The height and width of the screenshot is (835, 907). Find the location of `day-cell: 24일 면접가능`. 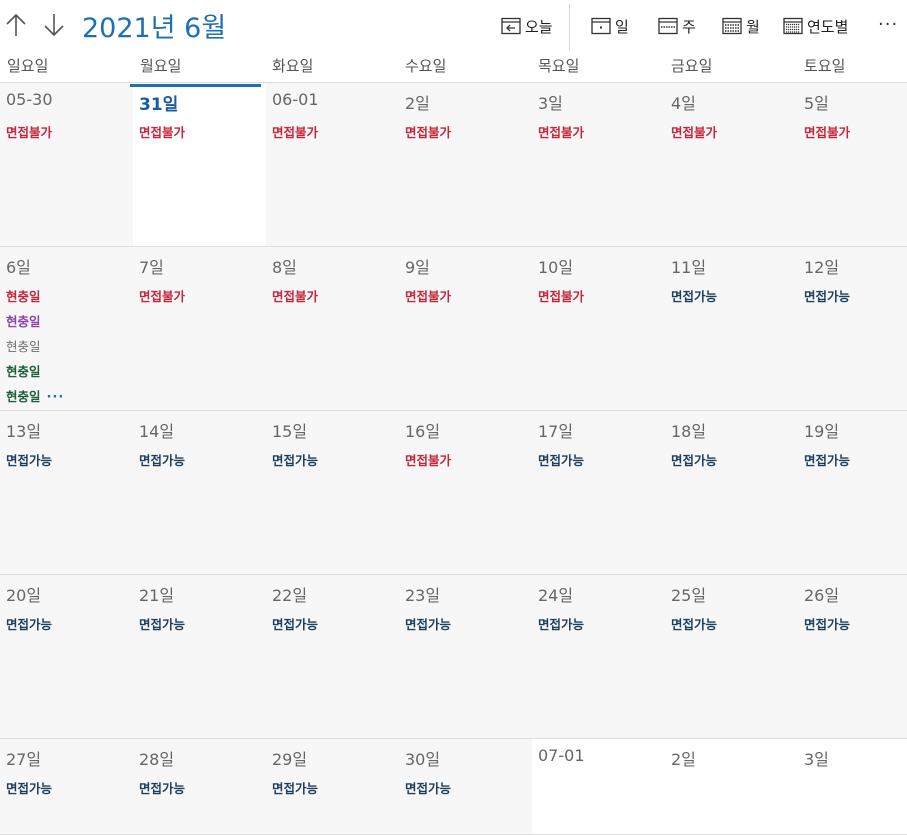

day-cell: 24일 면접가능 is located at coordinates (598, 657).